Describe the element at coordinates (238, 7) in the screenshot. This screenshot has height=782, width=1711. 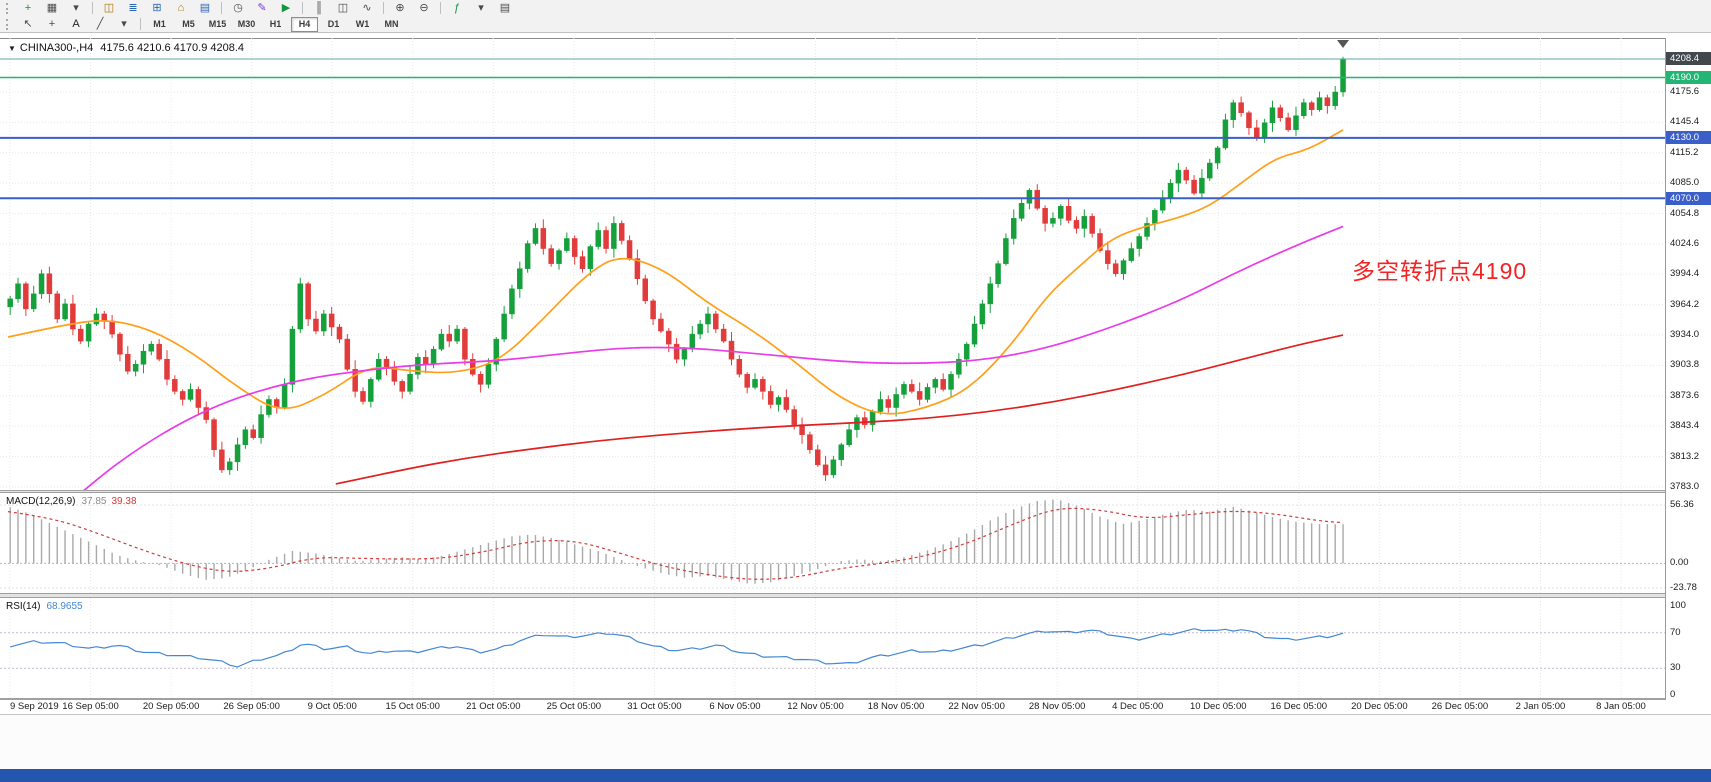
I see `strategy-tester-icon: ◷` at that location.